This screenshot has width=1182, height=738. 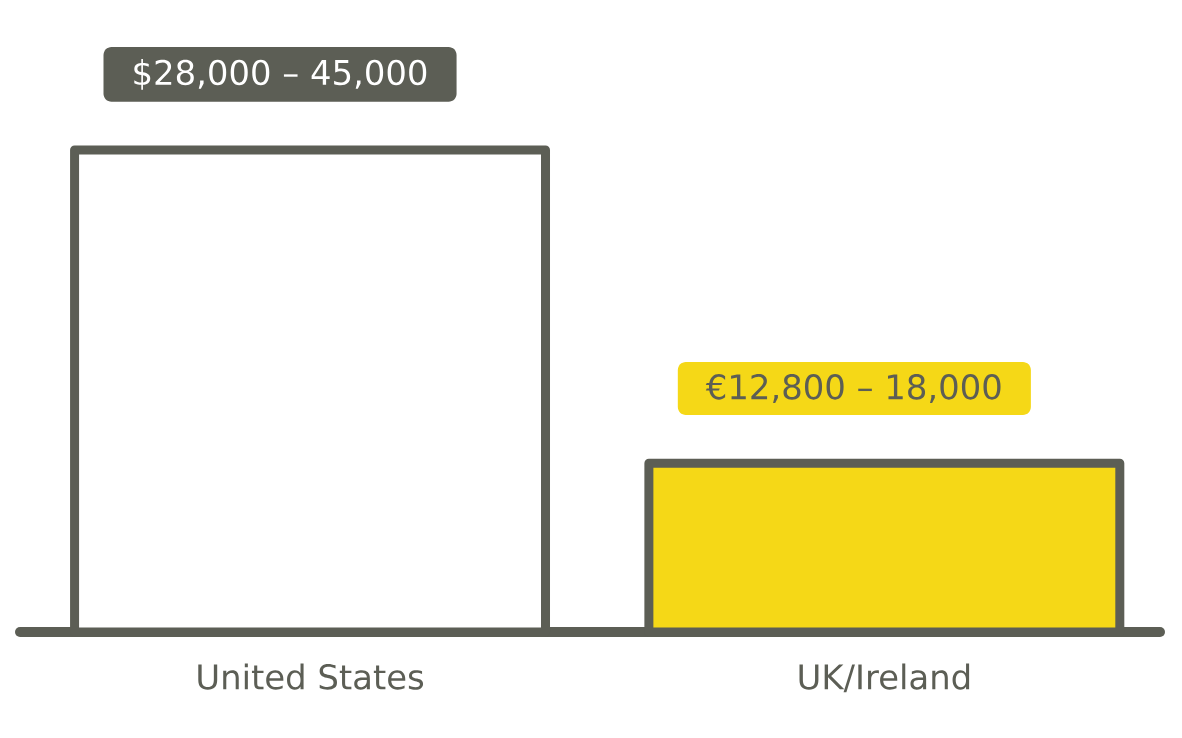 What do you see at coordinates (311, 676) in the screenshot?
I see `x-tick-label: United States` at bounding box center [311, 676].